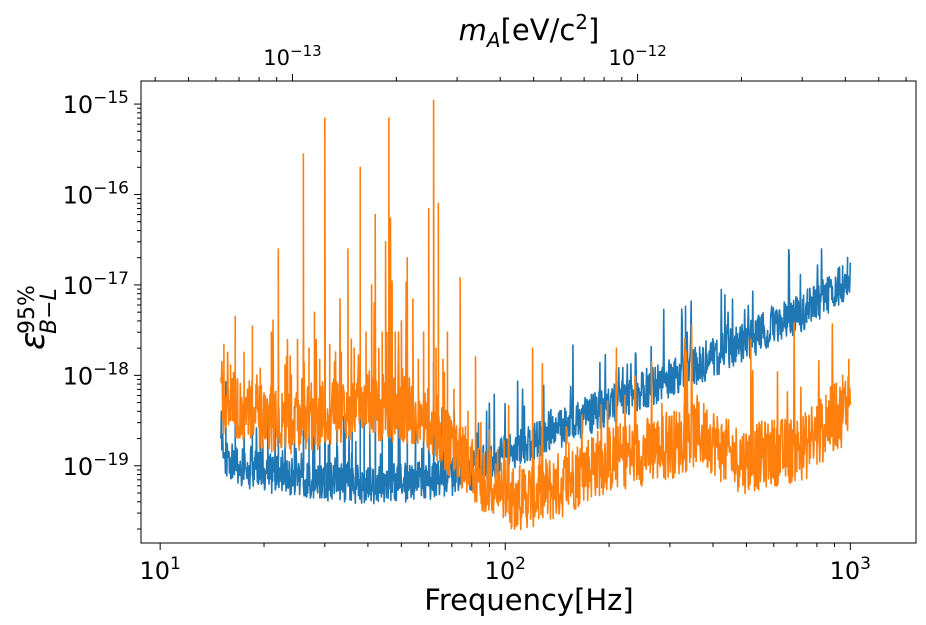  I want to click on y-tick-label: 10−16, so click(96, 194).